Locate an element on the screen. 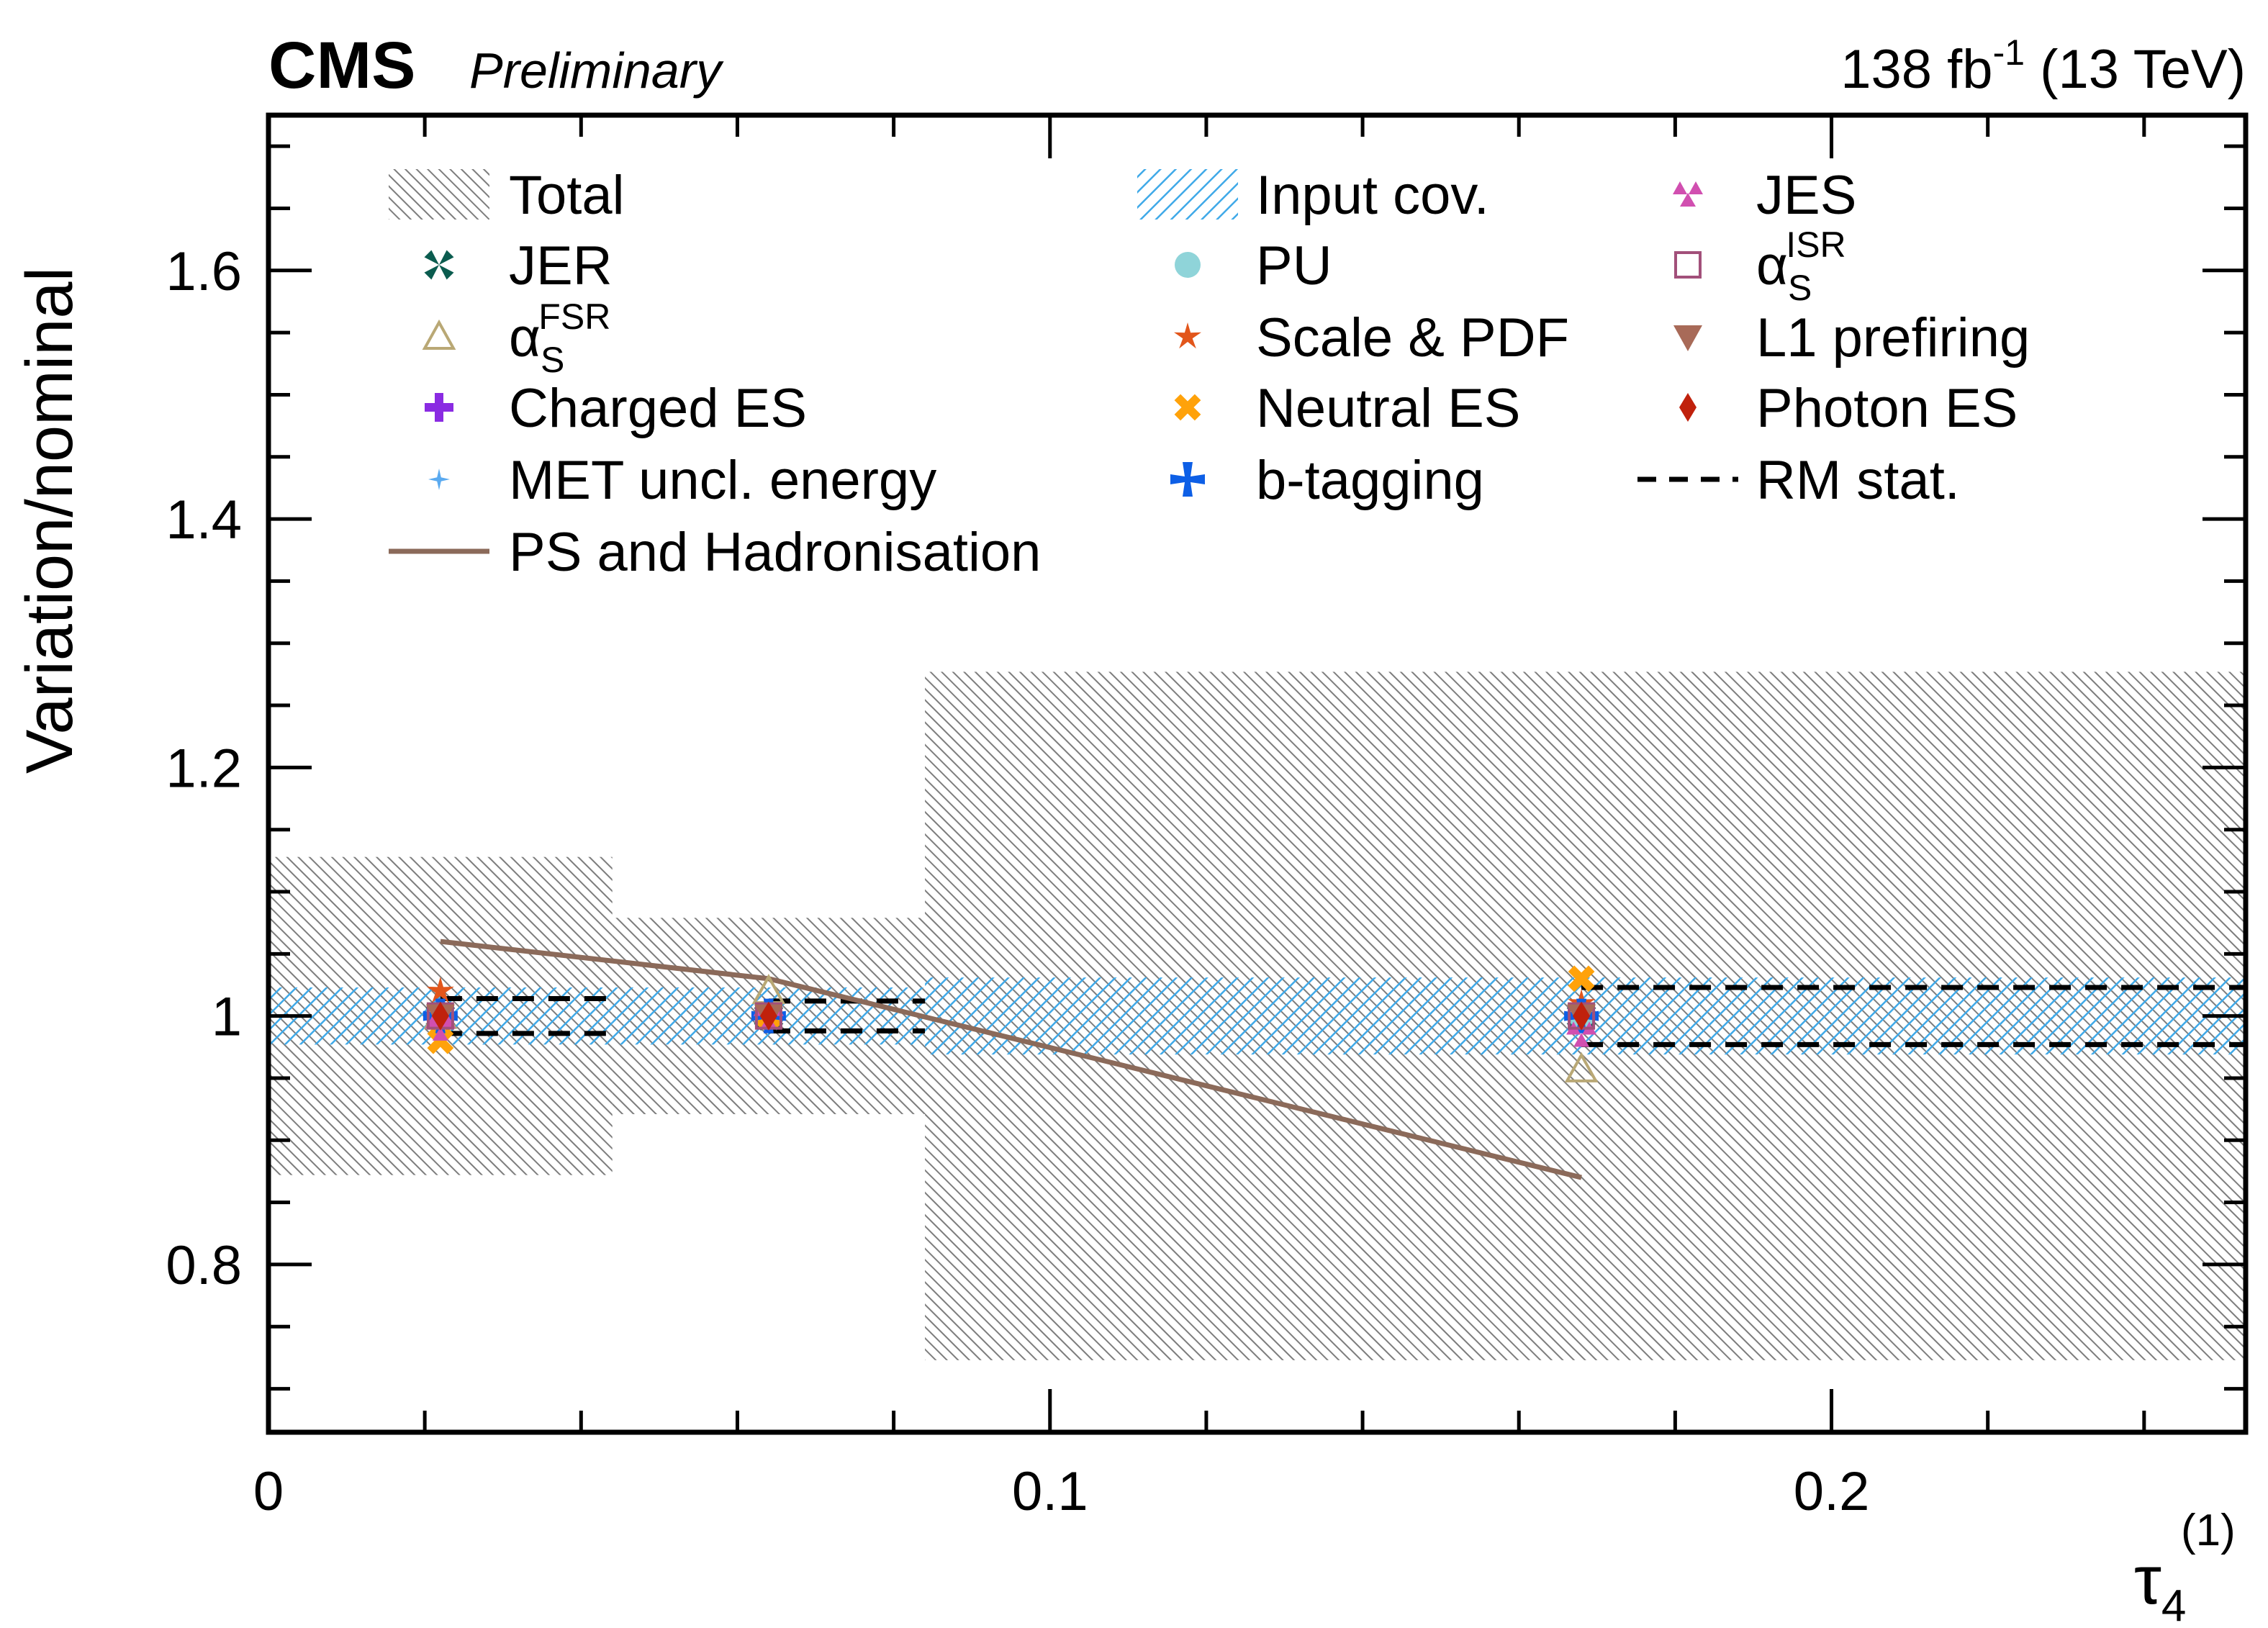 The image size is (2268, 1628). legend-label-jer: JER is located at coordinates (561, 266).